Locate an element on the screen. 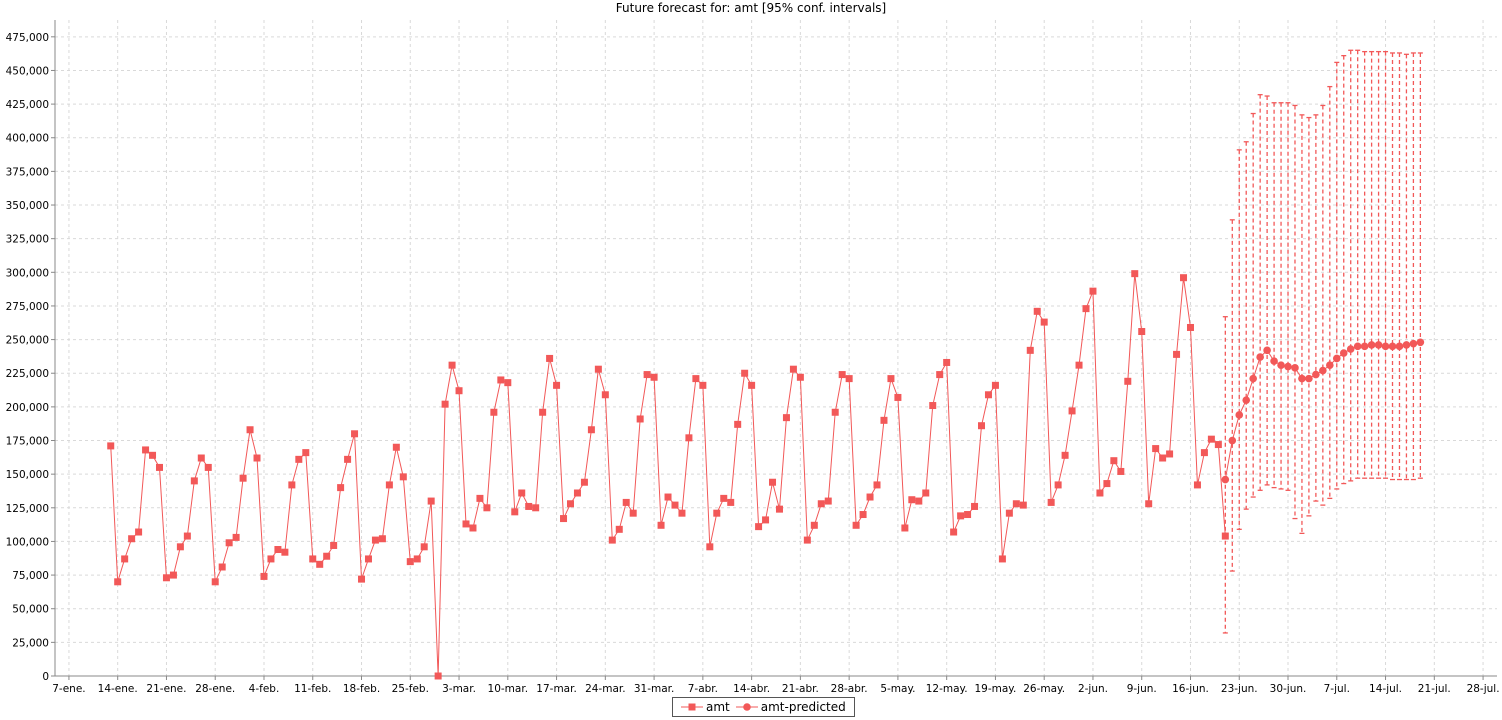 This screenshot has height=720, width=1502. x-tick-label: 9-jun. is located at coordinates (1142, 689).